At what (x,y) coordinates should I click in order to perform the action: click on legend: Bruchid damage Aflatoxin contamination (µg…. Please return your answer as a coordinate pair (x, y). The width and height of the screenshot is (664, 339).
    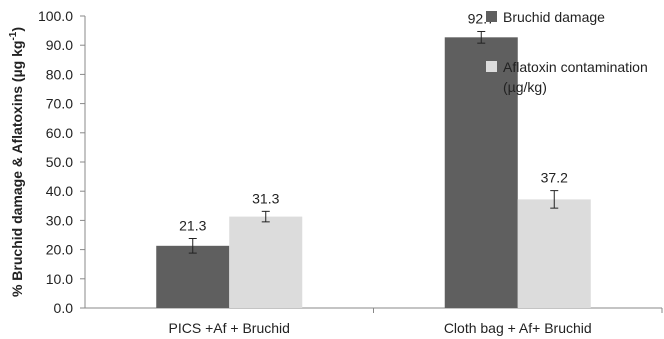
    Looking at the image, I should click on (567, 52).